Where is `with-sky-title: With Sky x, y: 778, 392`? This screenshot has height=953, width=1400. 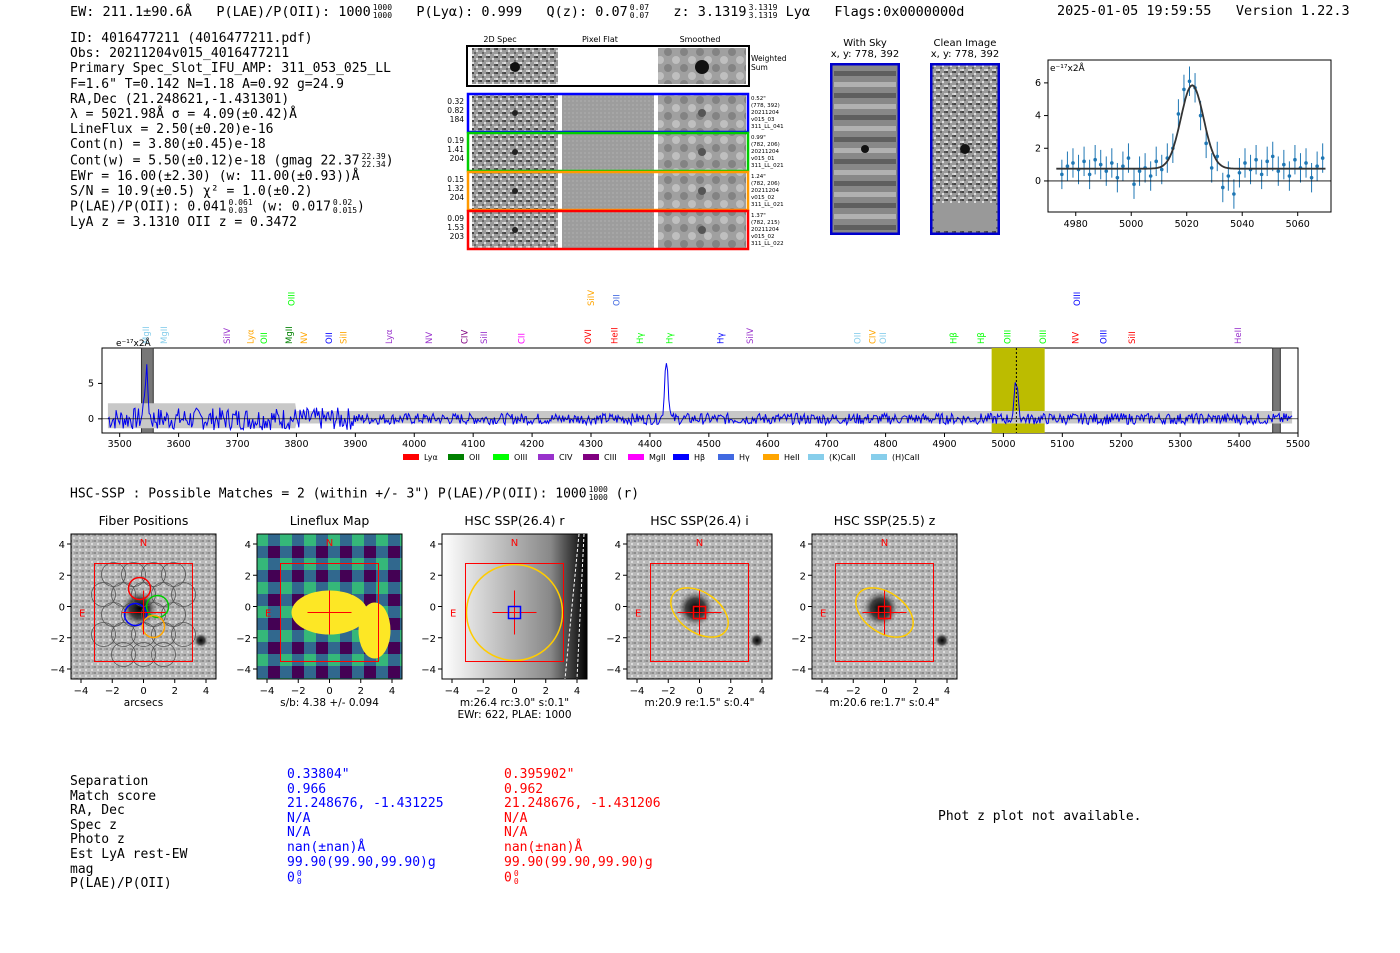
with-sky-title: With Sky x, y: 778, 392 is located at coordinates (865, 49).